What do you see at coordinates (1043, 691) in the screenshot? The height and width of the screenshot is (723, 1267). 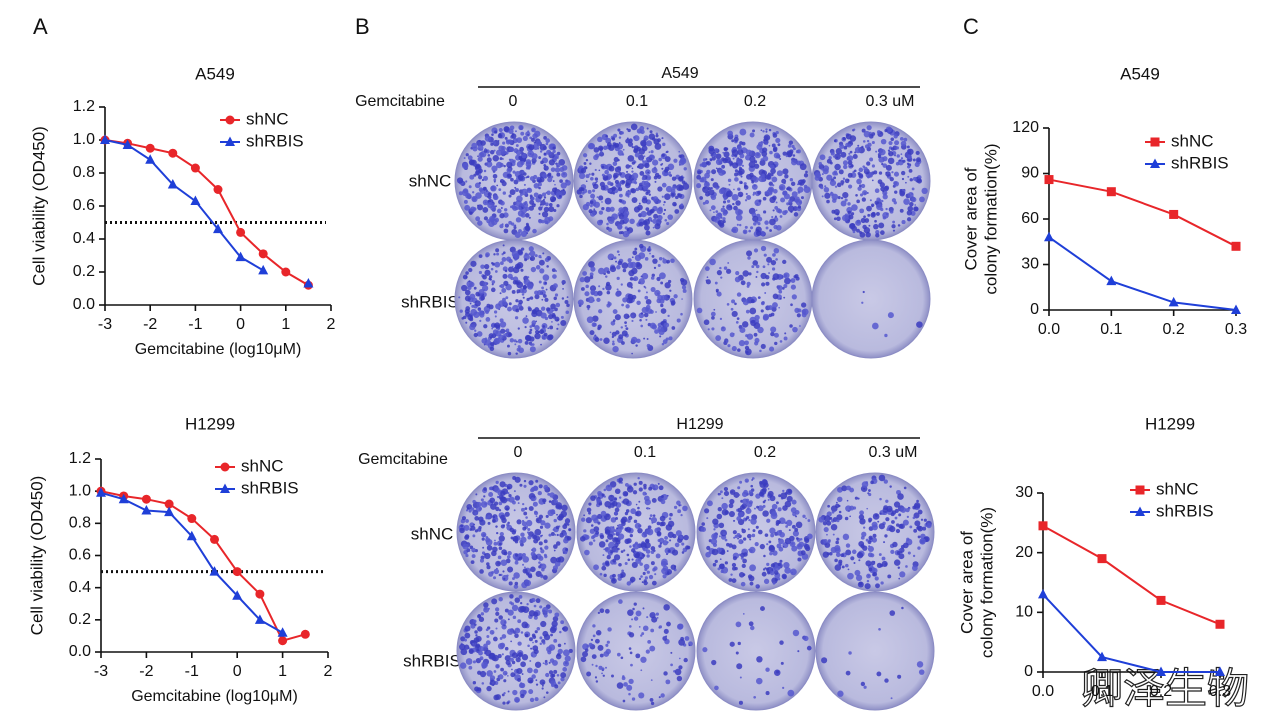 I see `x-tick-label: 0.0` at bounding box center [1043, 691].